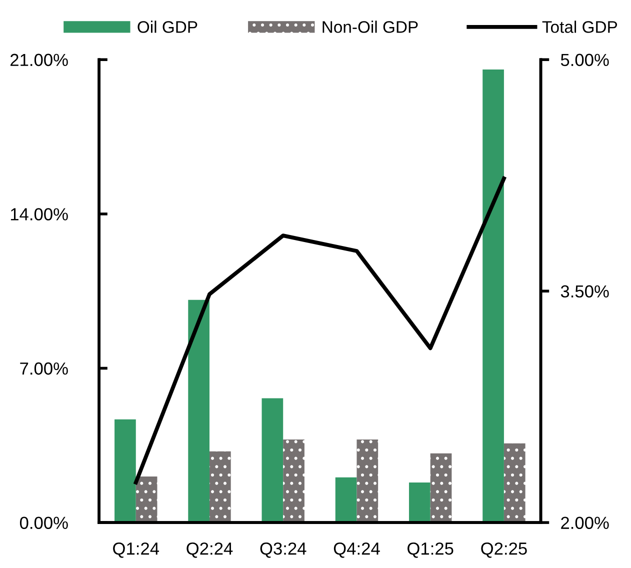 Image resolution: width=631 pixels, height=568 pixels. I want to click on x-tick-label: Q4:24, so click(357, 550).